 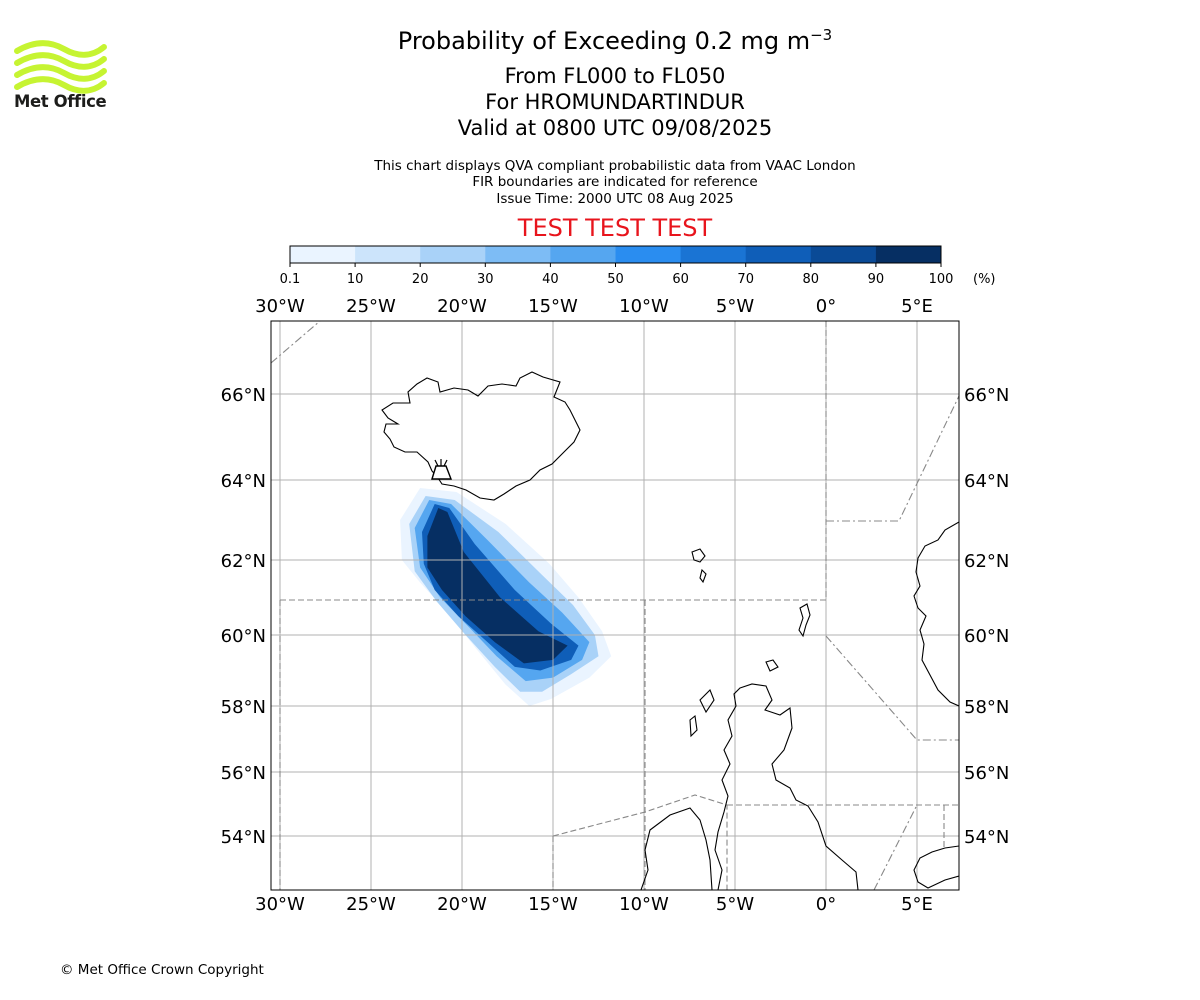 What do you see at coordinates (60, 67) in the screenshot?
I see `met-office-logo` at bounding box center [60, 67].